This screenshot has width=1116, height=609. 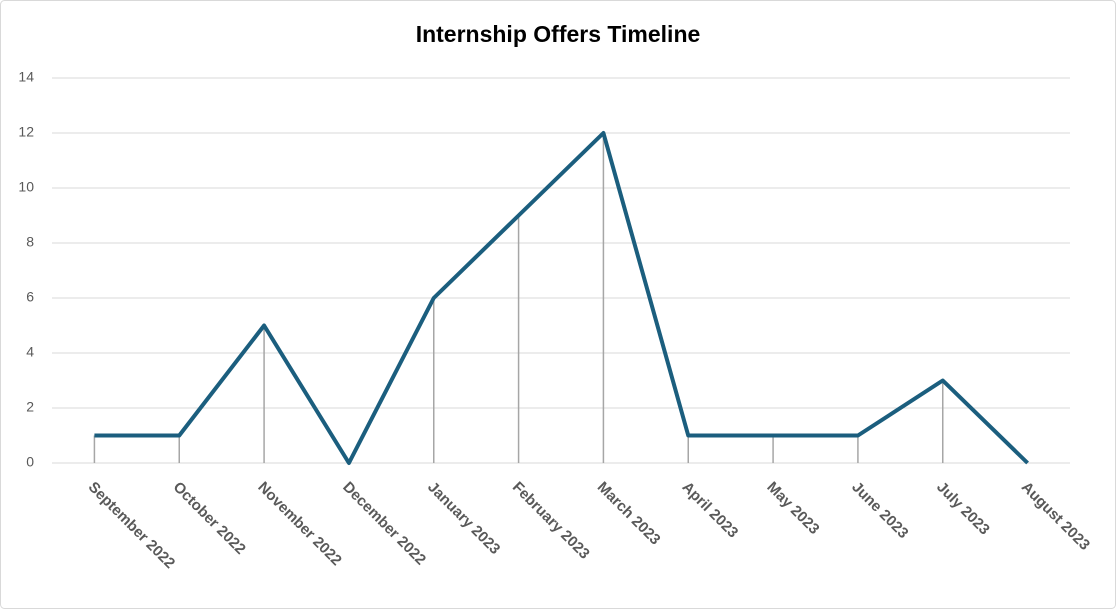 I want to click on y-tick-label: 10, so click(x=26, y=187).